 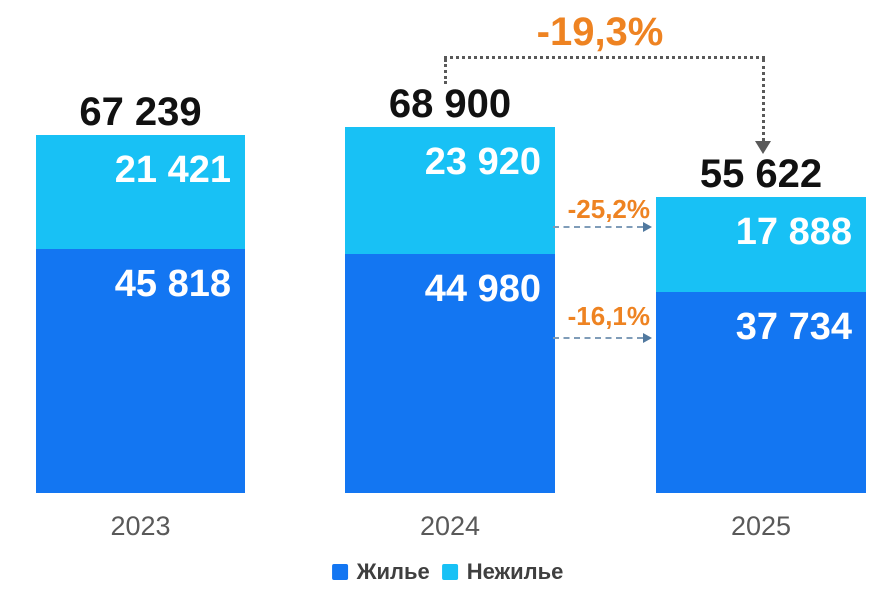 I want to click on value-label-2024-residential: 44 980, so click(x=482, y=289).